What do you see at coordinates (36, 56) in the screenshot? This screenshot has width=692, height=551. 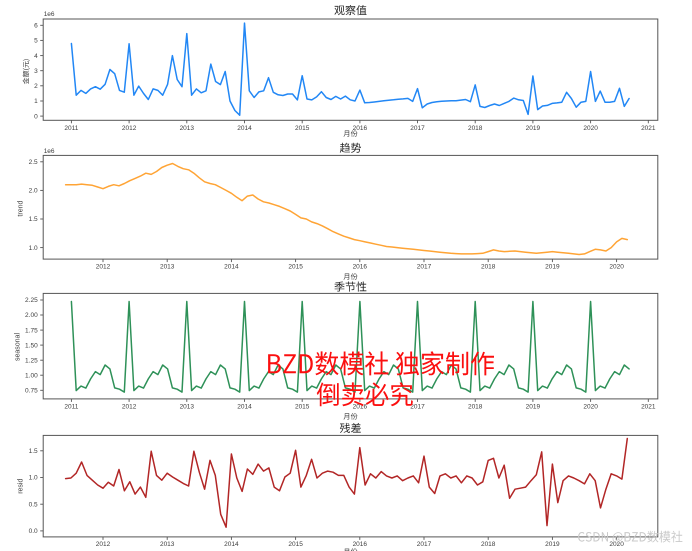 I see `svg-text: 4` at bounding box center [36, 56].